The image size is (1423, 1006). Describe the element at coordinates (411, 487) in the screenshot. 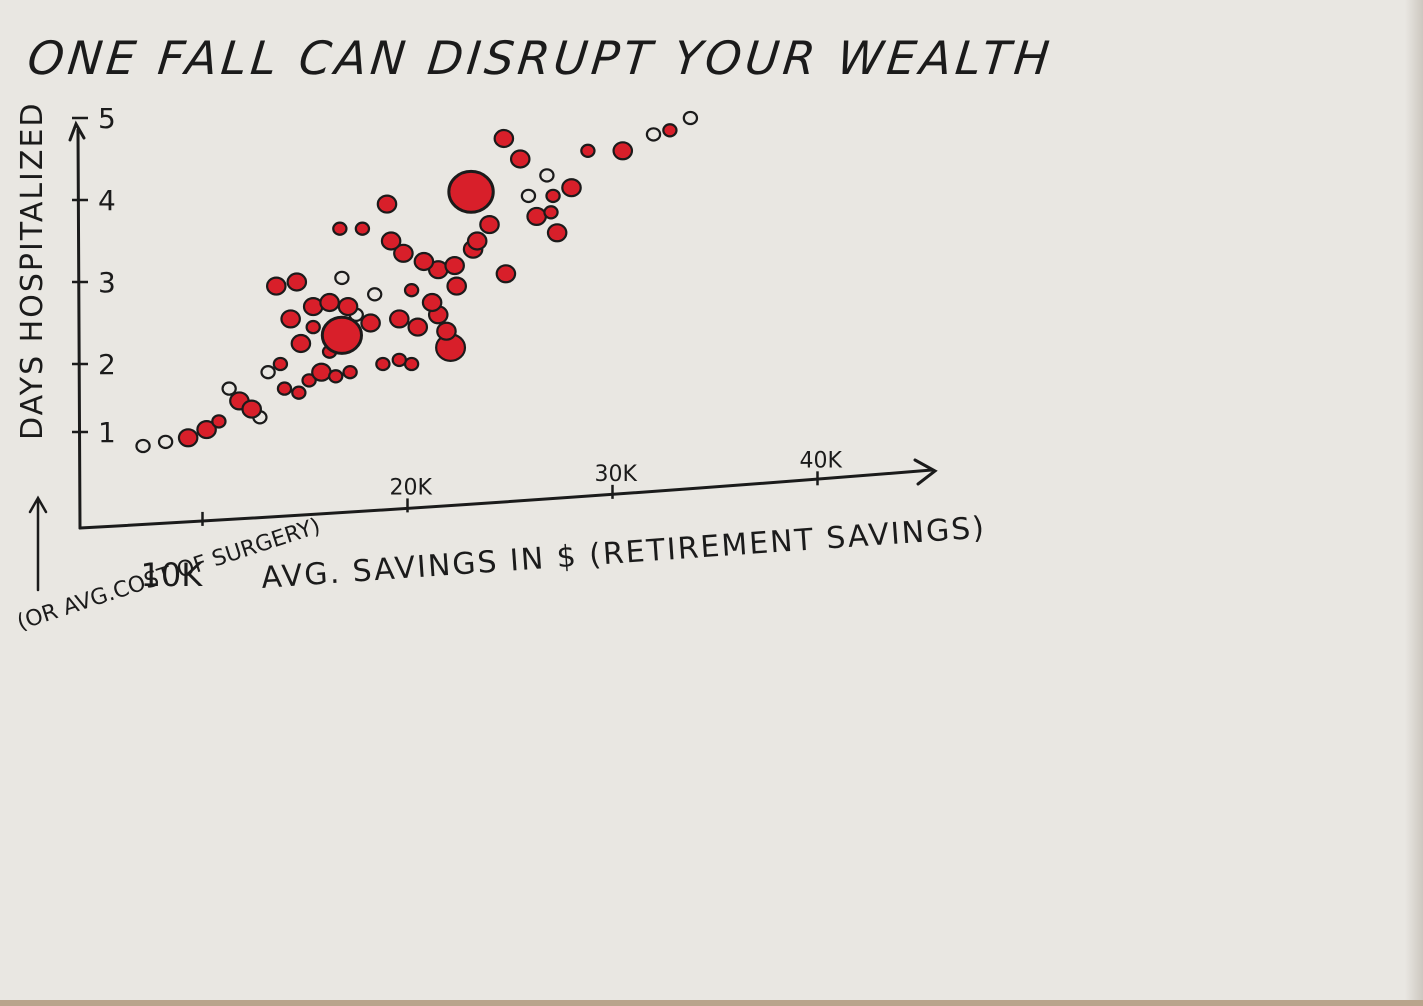

I see `x-tick-label: 20K` at that location.